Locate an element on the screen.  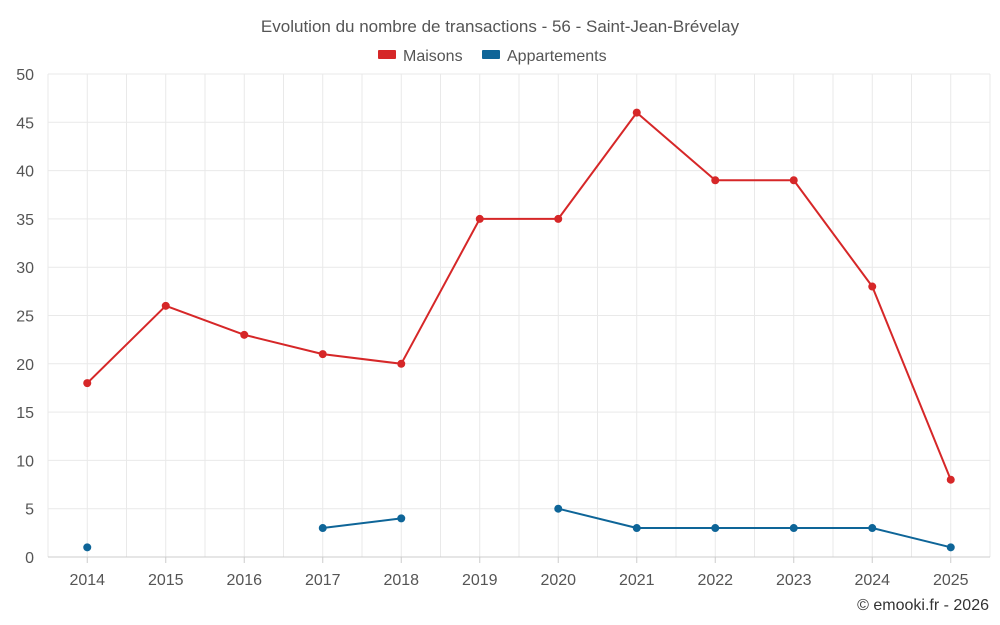
x-tick-label: 2020 is located at coordinates (558, 580).